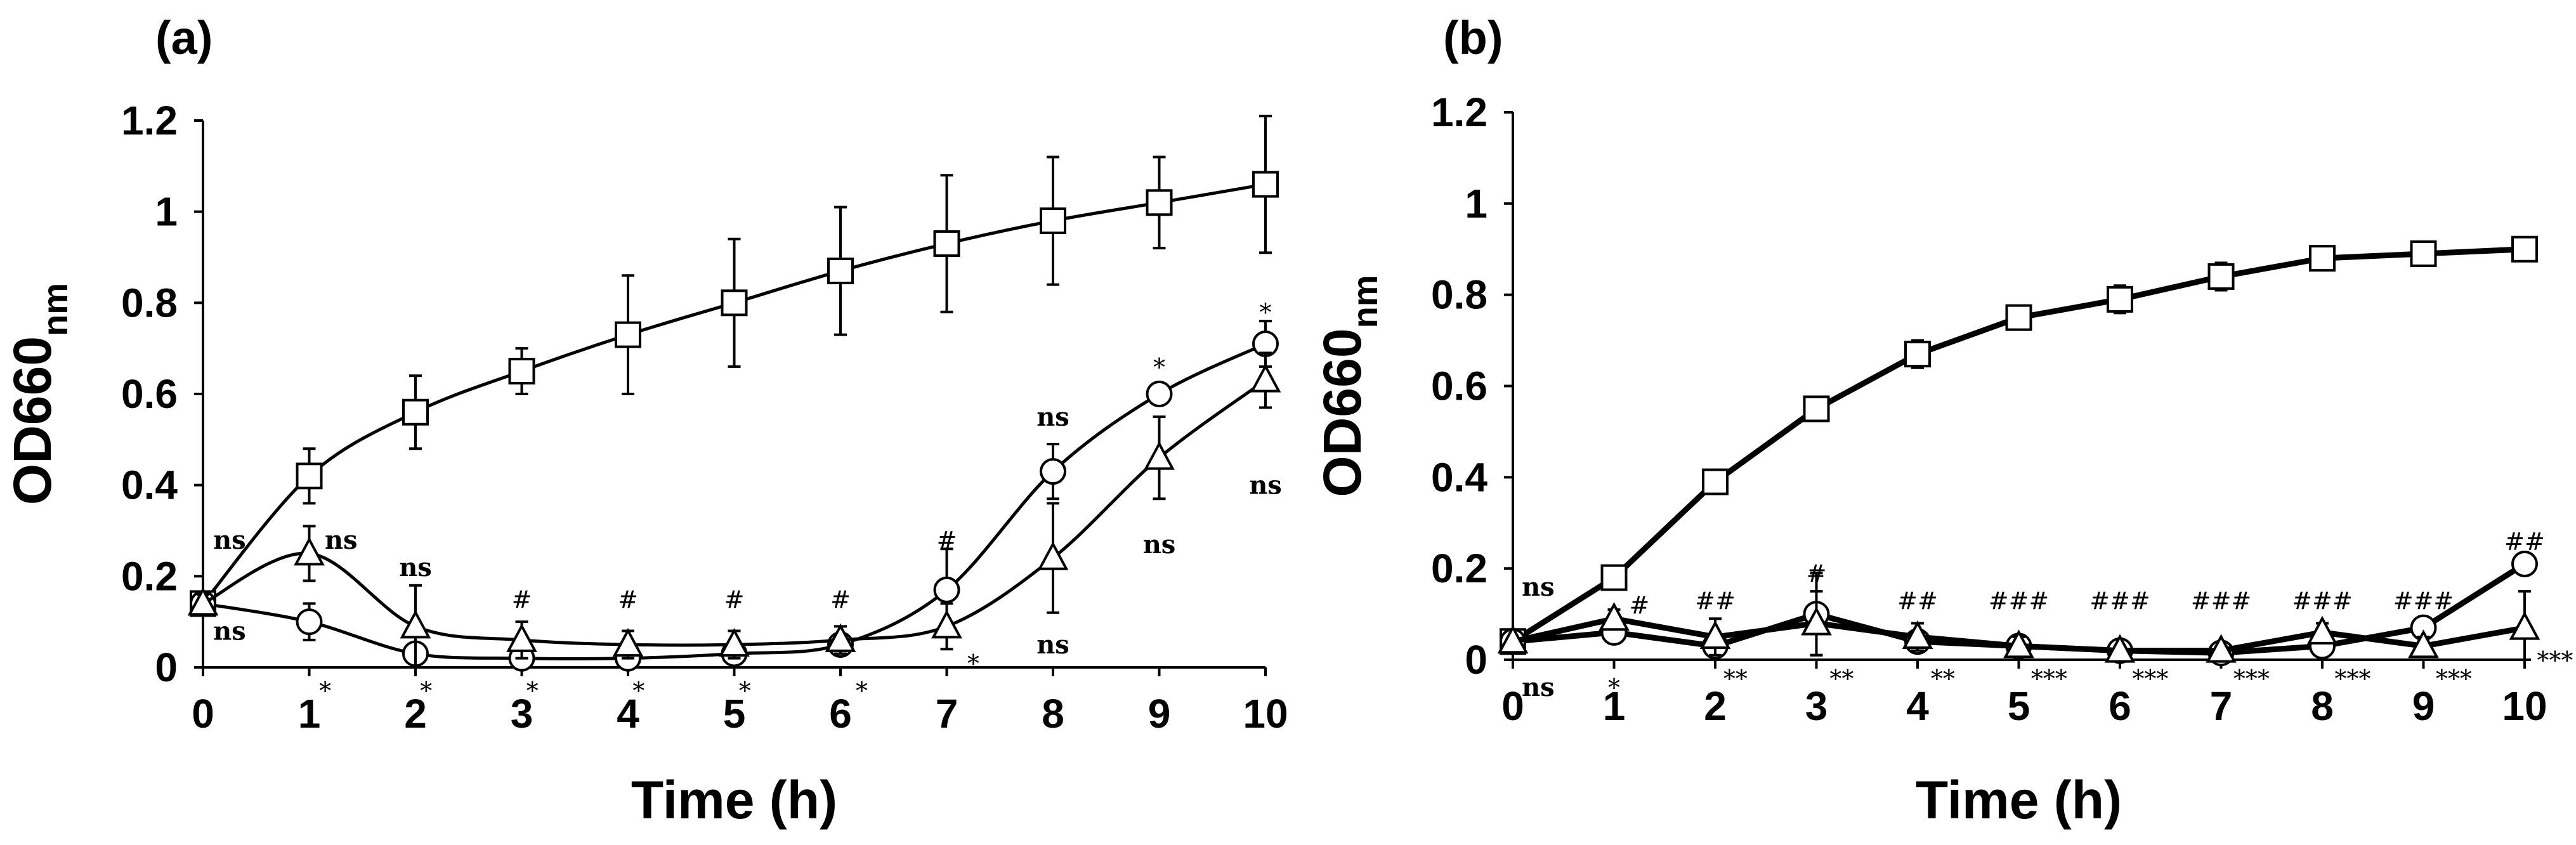 The width and height of the screenshot is (2576, 845). What do you see at coordinates (184, 37) in the screenshot?
I see `panel-label: (a)` at bounding box center [184, 37].